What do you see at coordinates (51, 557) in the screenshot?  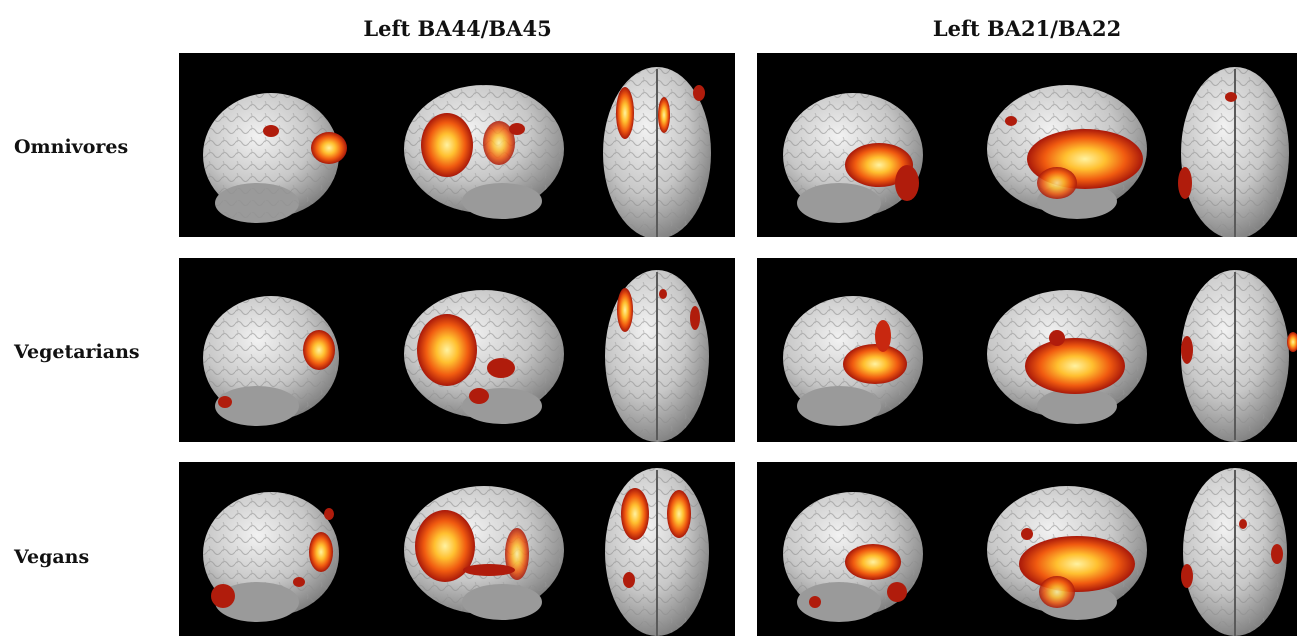 I see `row-label-vegans: Vegans` at bounding box center [51, 557].